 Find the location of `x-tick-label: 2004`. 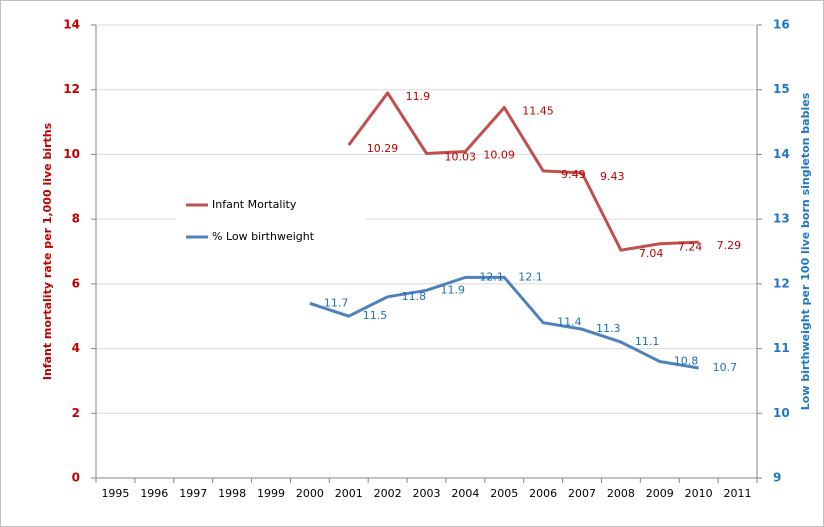

x-tick-label: 2004 is located at coordinates (465, 493).